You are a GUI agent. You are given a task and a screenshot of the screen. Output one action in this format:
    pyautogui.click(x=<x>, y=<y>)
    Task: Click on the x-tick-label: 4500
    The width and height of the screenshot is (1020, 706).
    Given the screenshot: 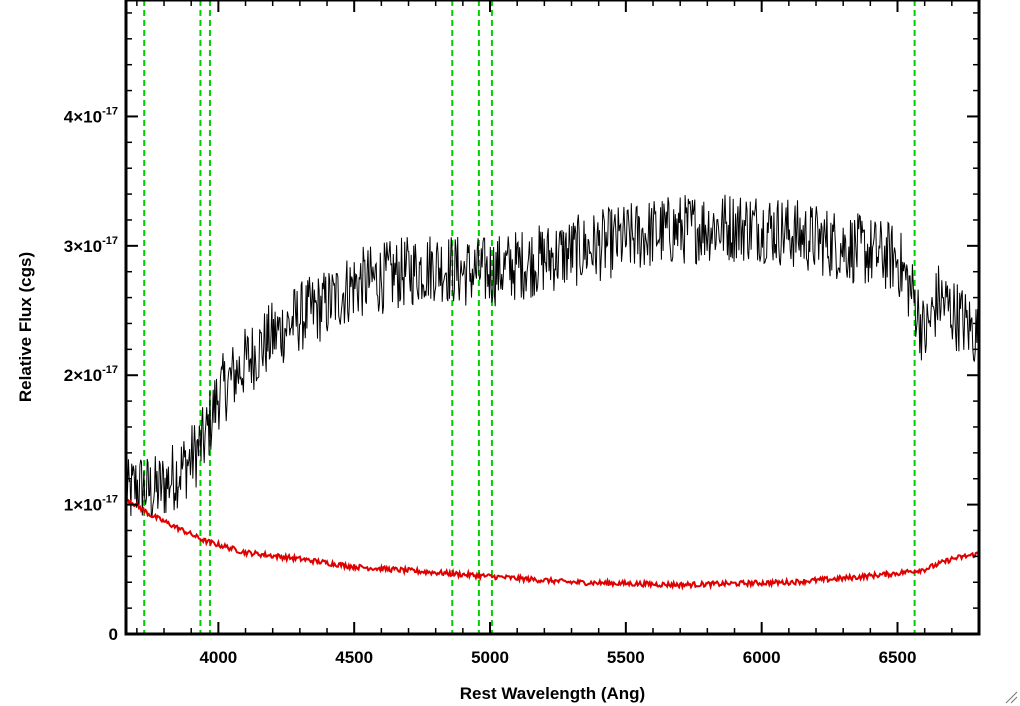 What is the action you would take?
    pyautogui.click(x=354, y=657)
    